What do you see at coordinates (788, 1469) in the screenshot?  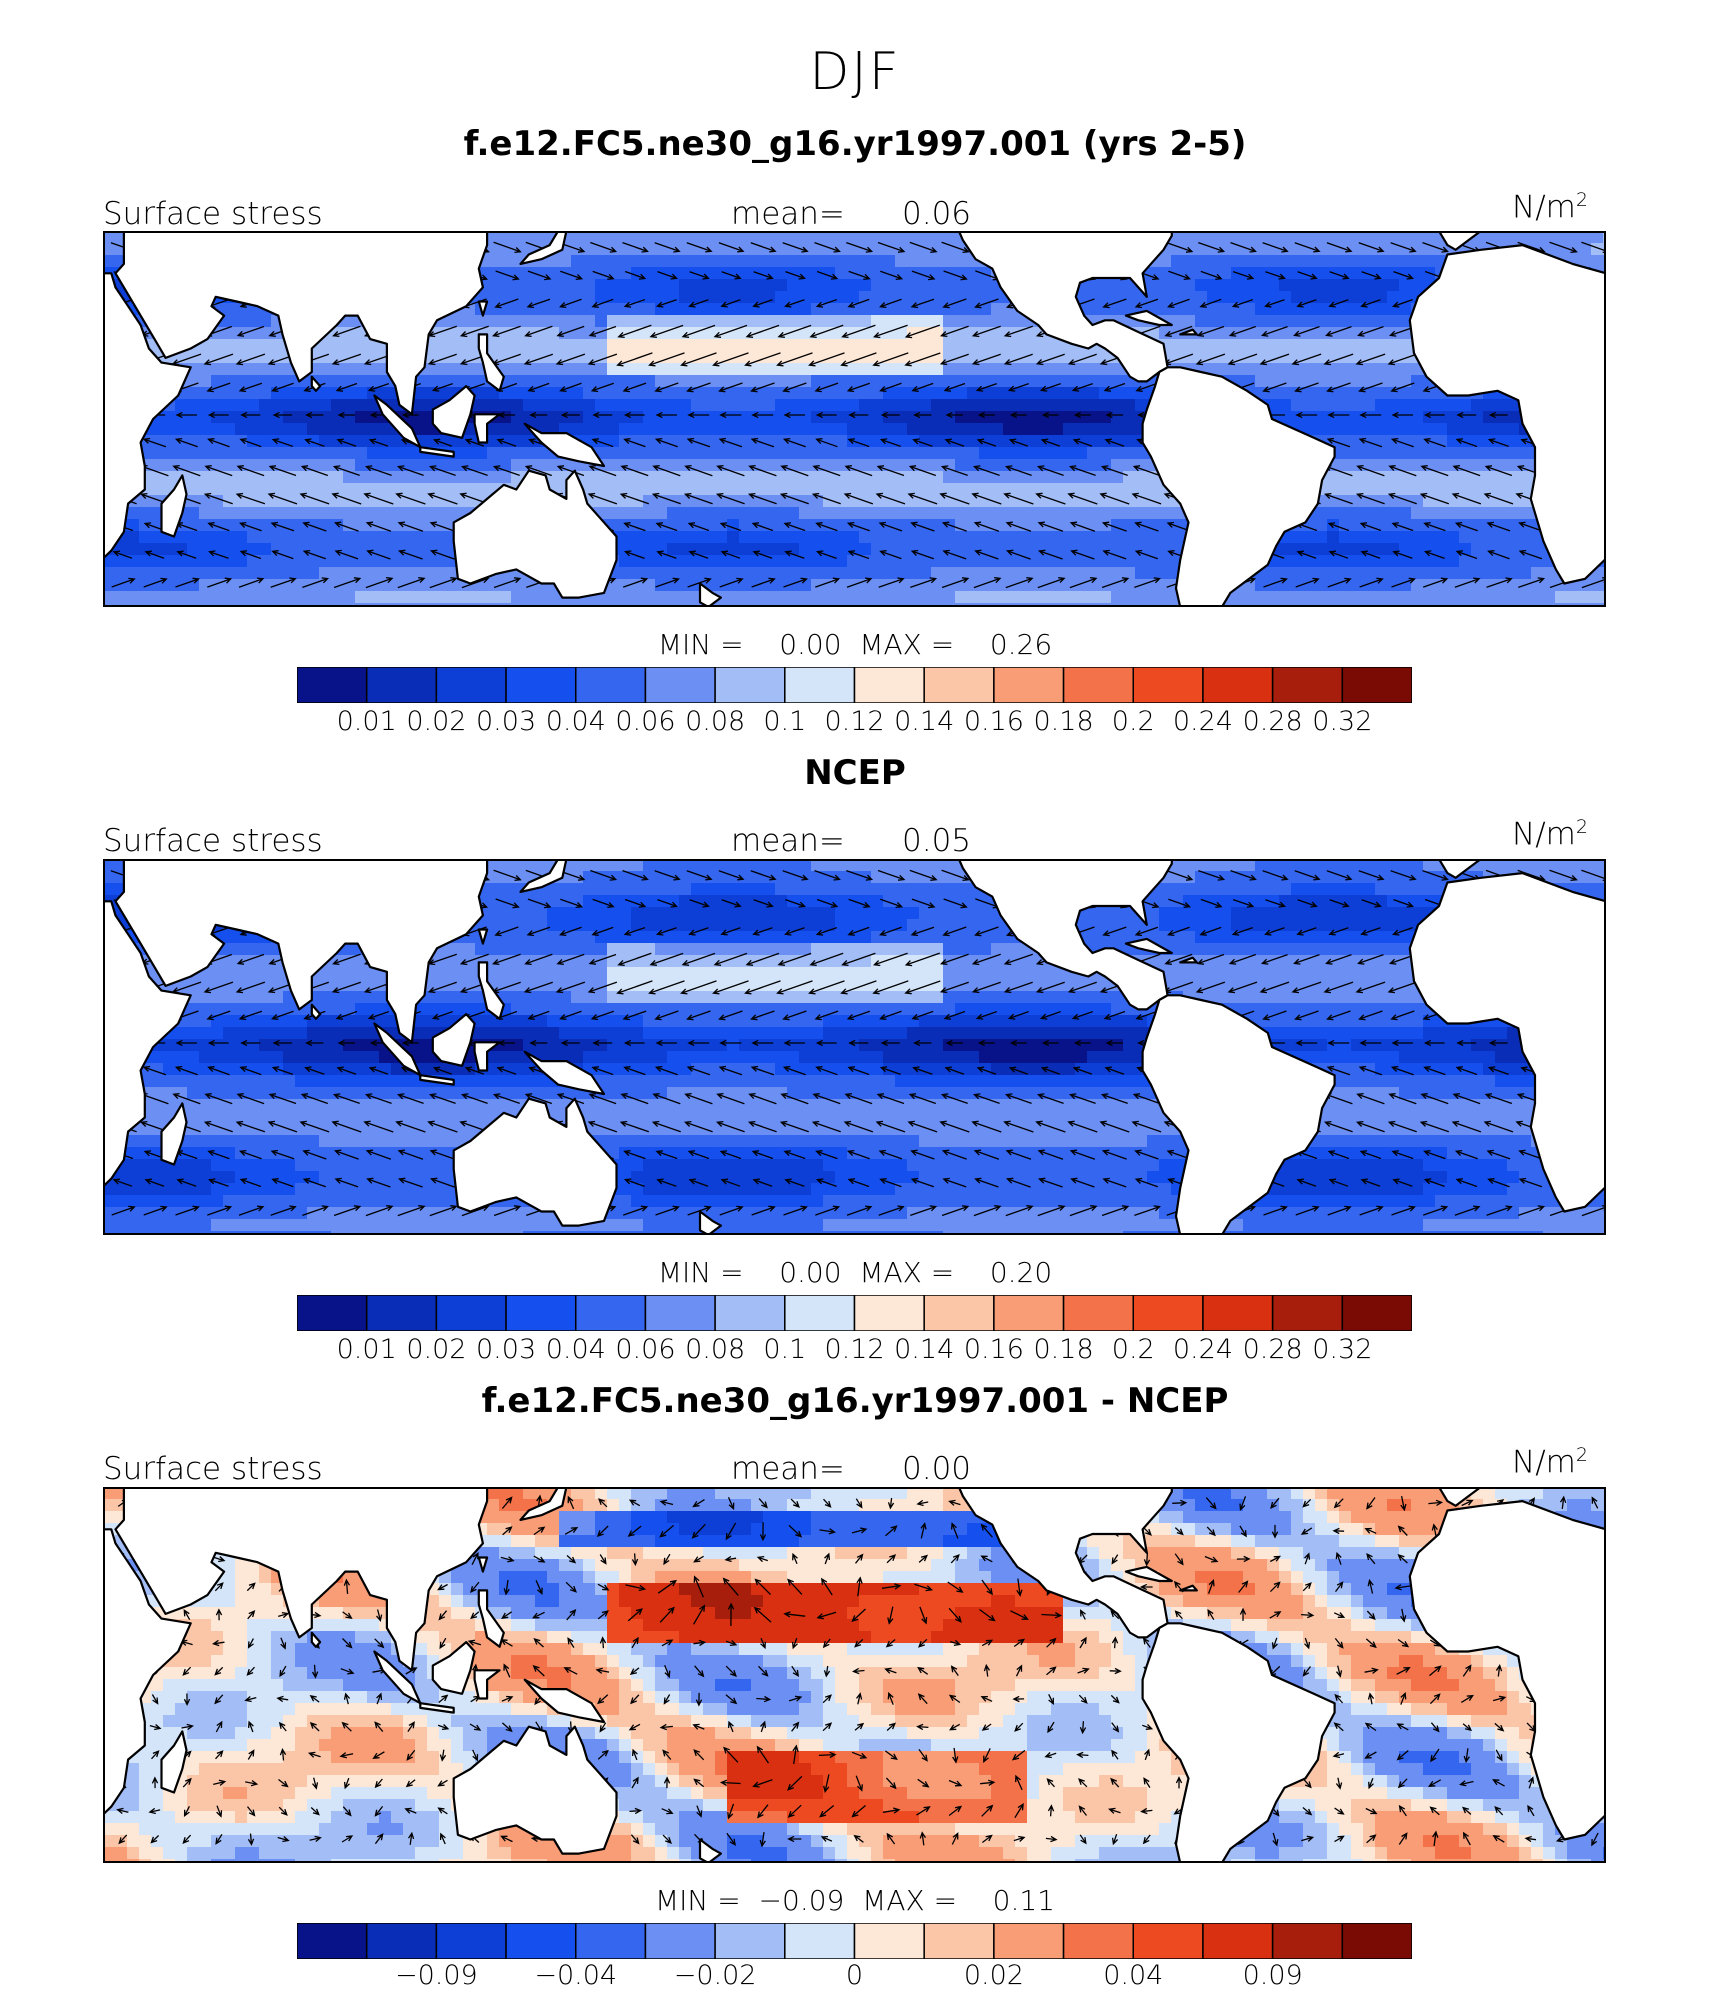 I see `panel-3-mean-label: mean=` at bounding box center [788, 1469].